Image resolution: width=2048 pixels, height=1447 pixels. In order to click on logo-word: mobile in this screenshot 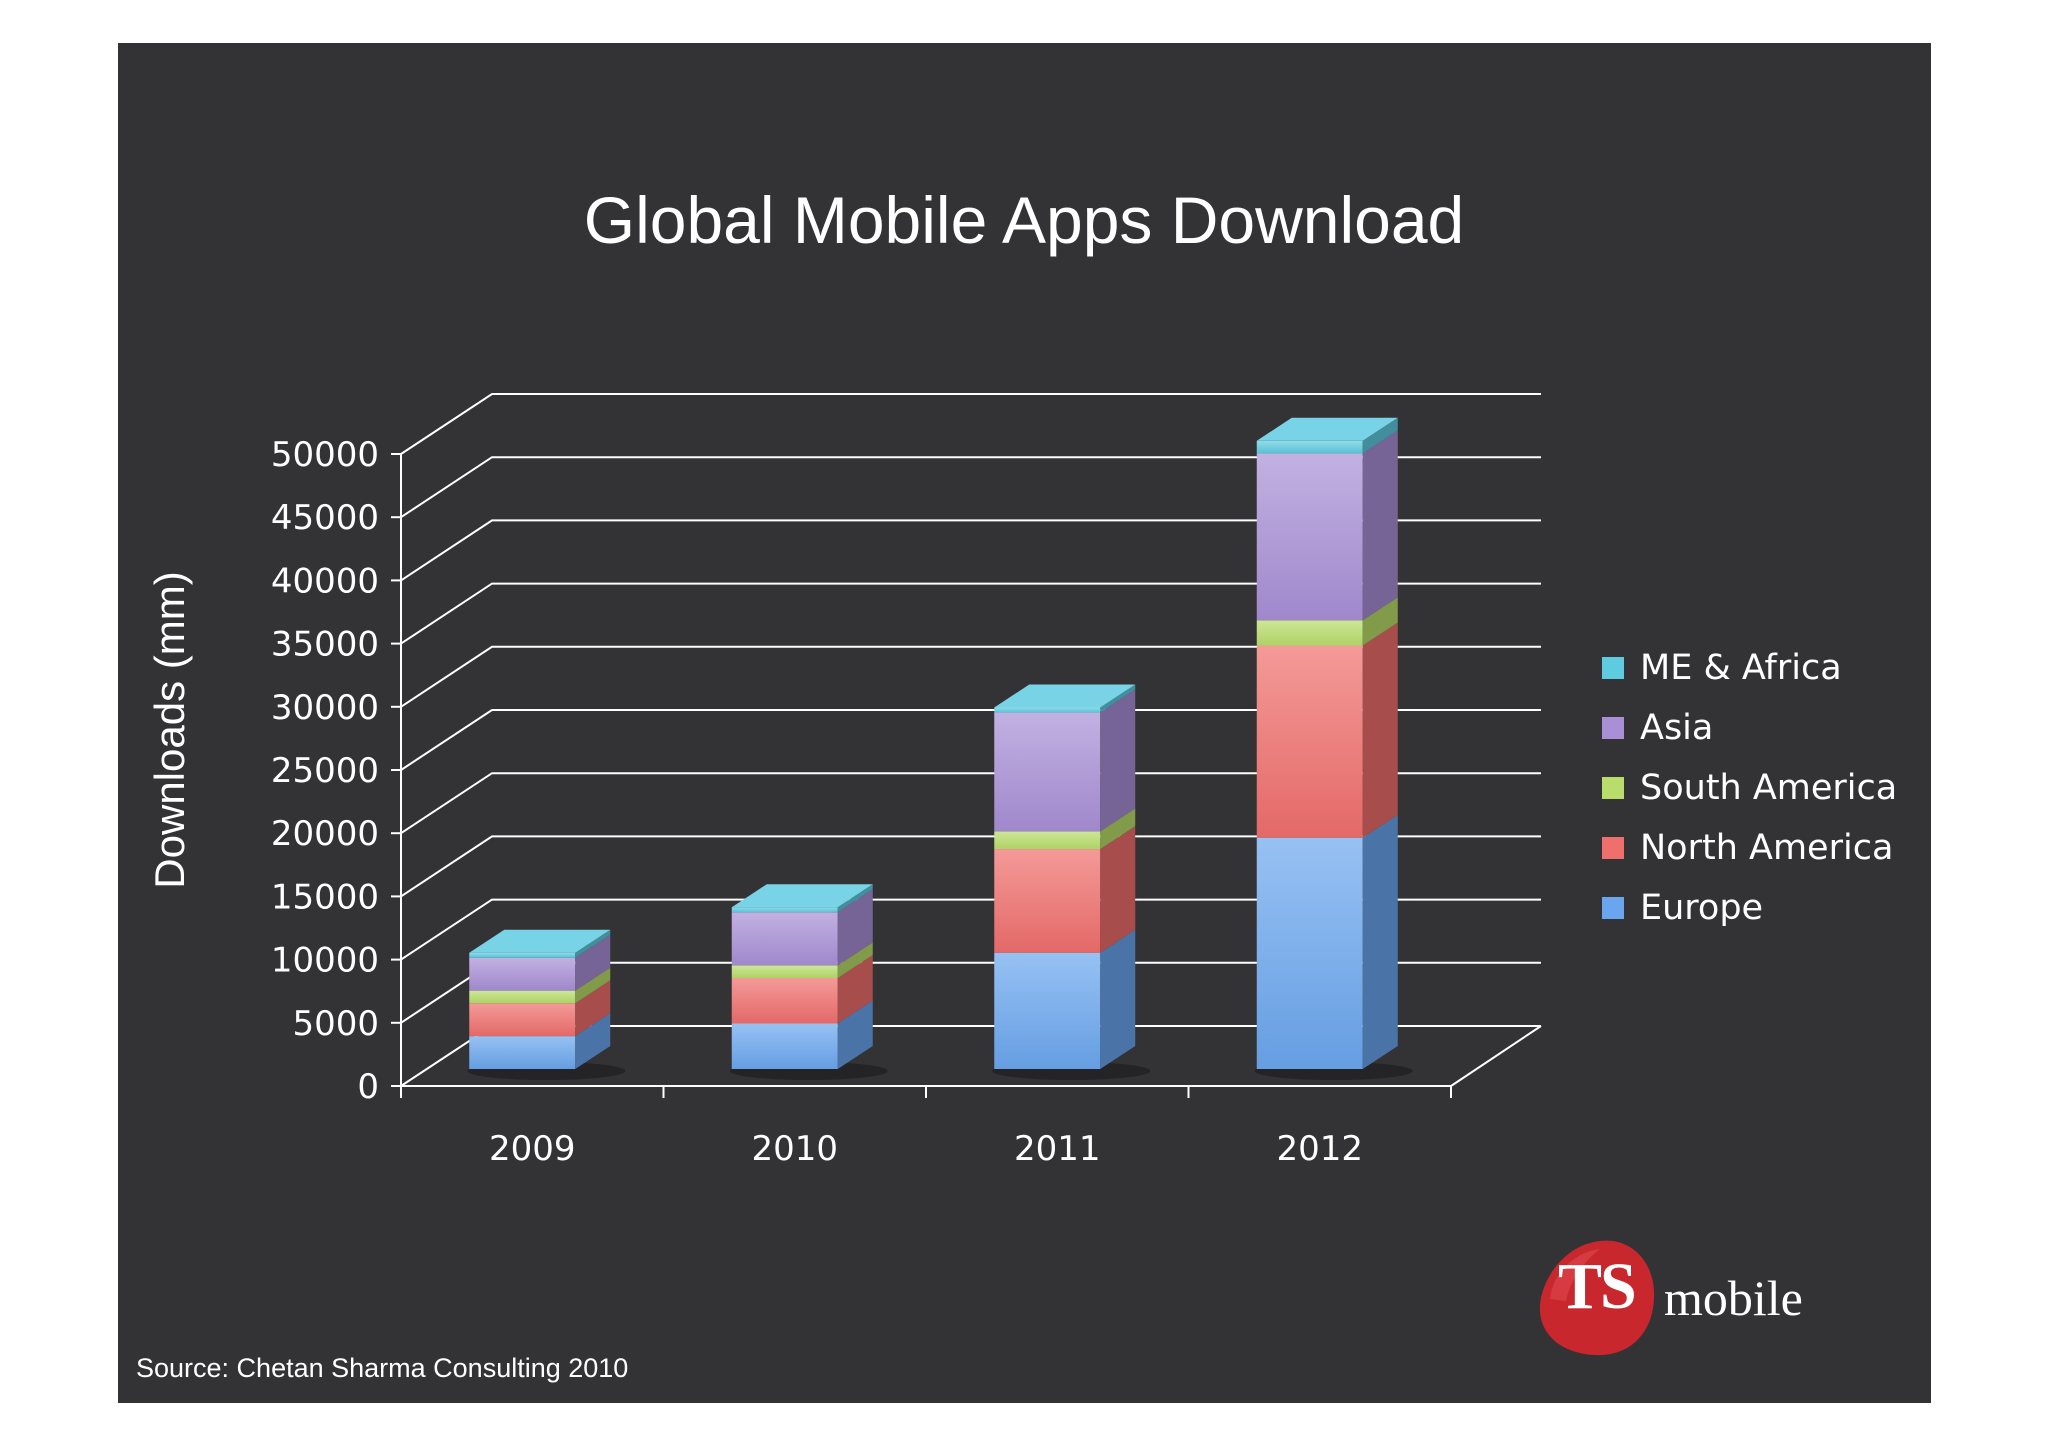, I will do `click(1733, 1298)`.